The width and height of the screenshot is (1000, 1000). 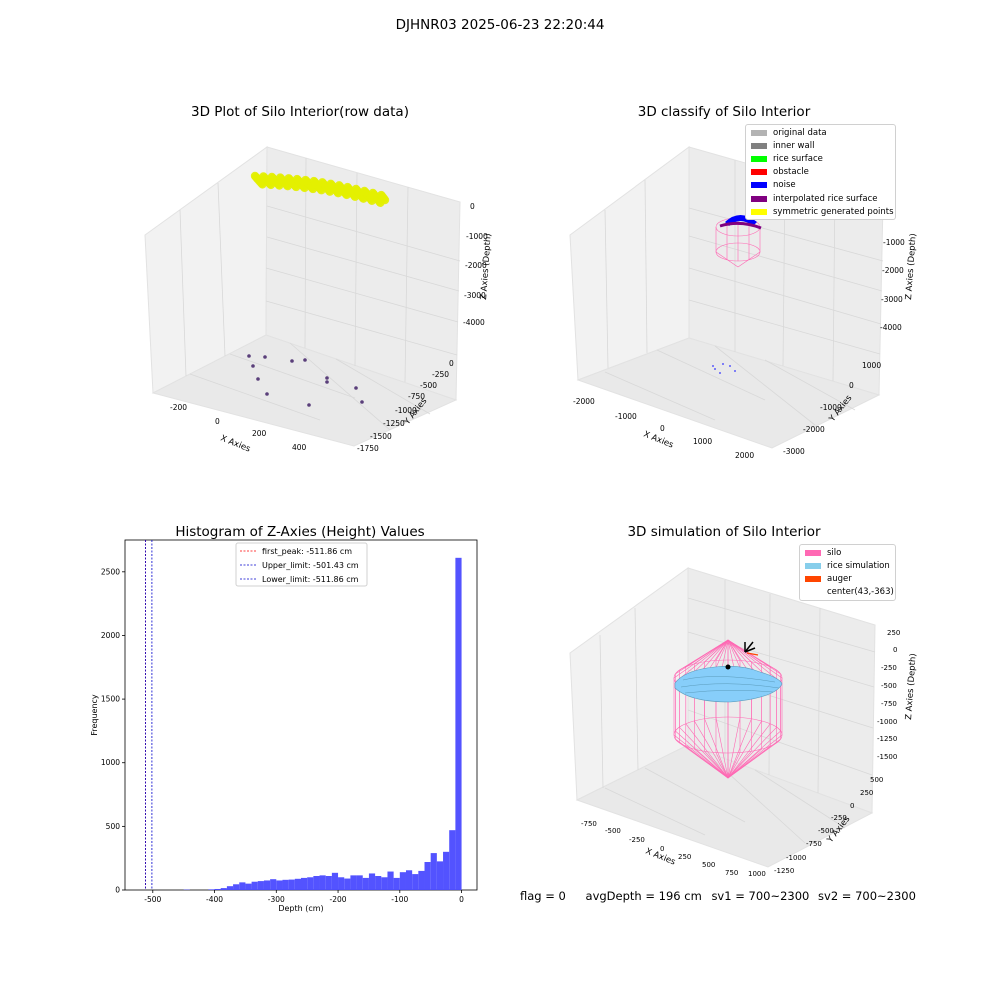 What do you see at coordinates (847, 578) in the screenshot?
I see `legend-auger: auger` at bounding box center [847, 578].